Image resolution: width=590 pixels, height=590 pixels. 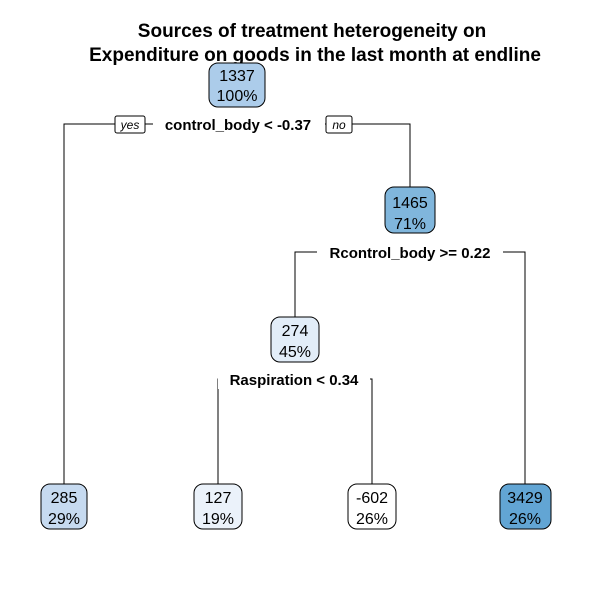 I want to click on split-label-274: Raspiration < 0.34, so click(x=294, y=380).